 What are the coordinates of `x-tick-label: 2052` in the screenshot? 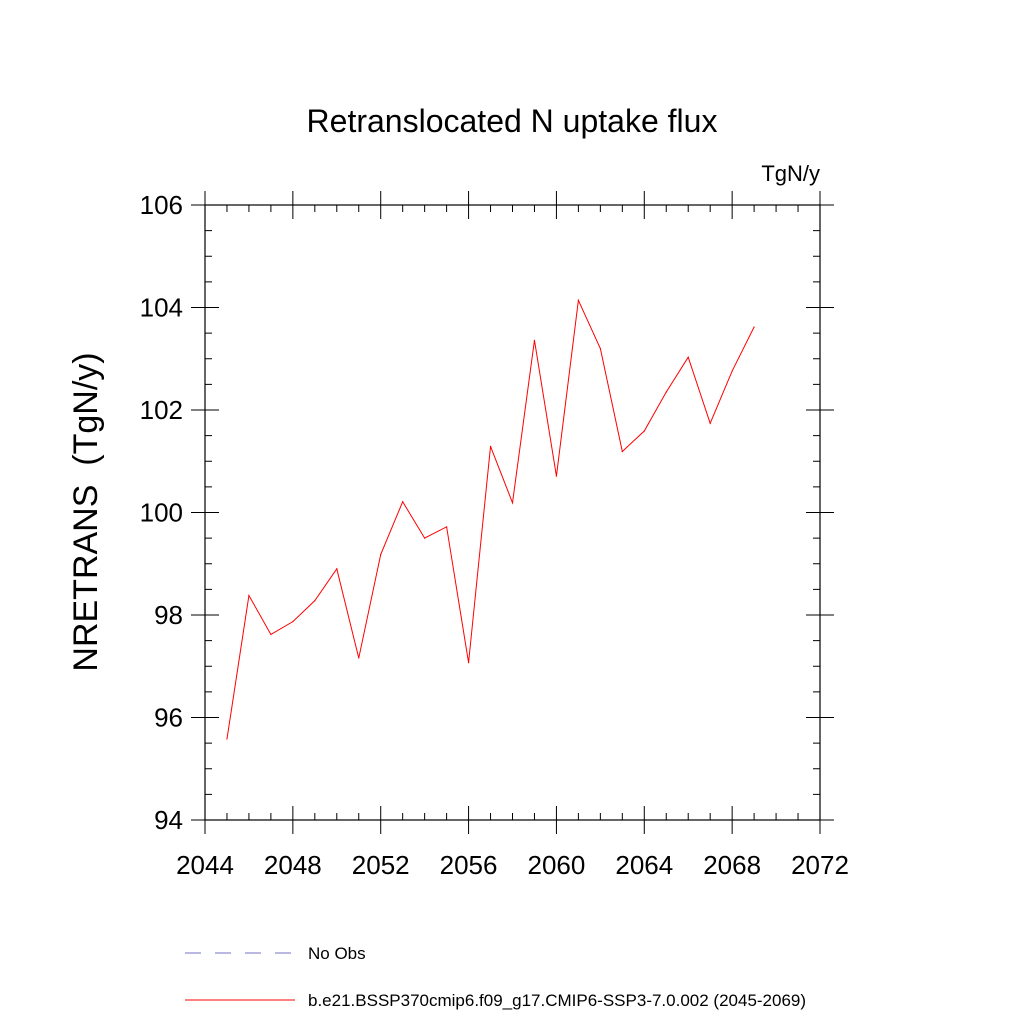 It's located at (381, 865).